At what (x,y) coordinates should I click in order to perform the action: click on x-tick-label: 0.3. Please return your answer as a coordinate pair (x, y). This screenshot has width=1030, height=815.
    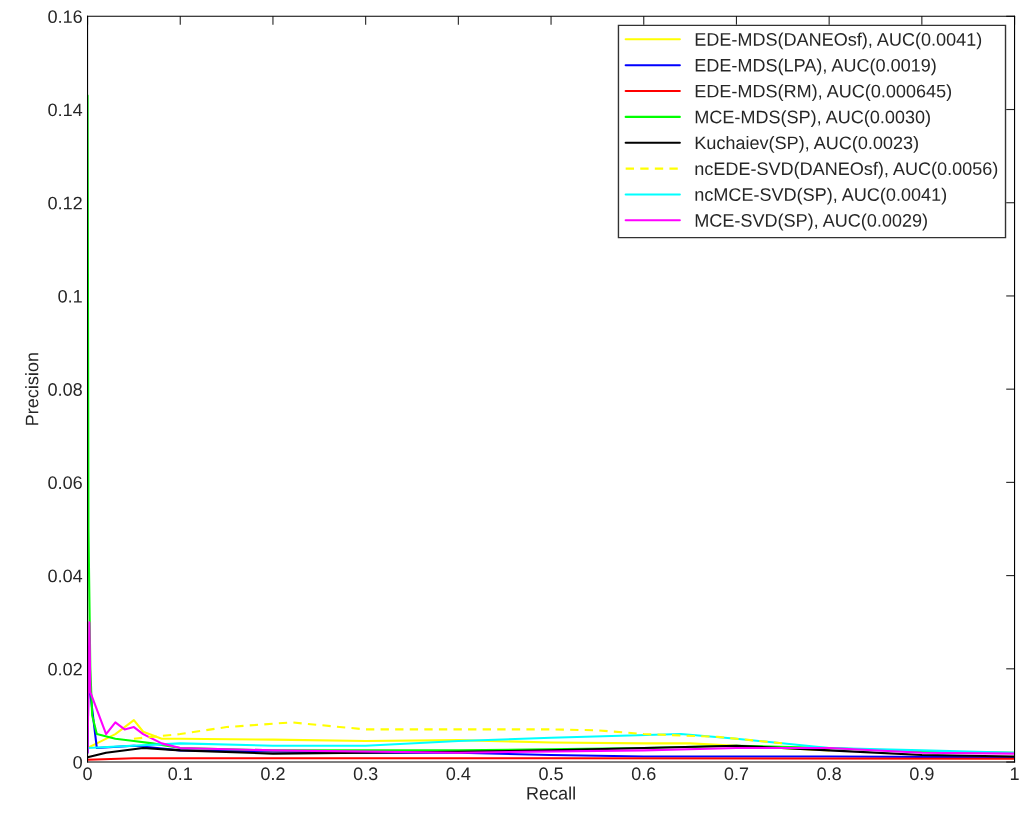
    Looking at the image, I should click on (365, 774).